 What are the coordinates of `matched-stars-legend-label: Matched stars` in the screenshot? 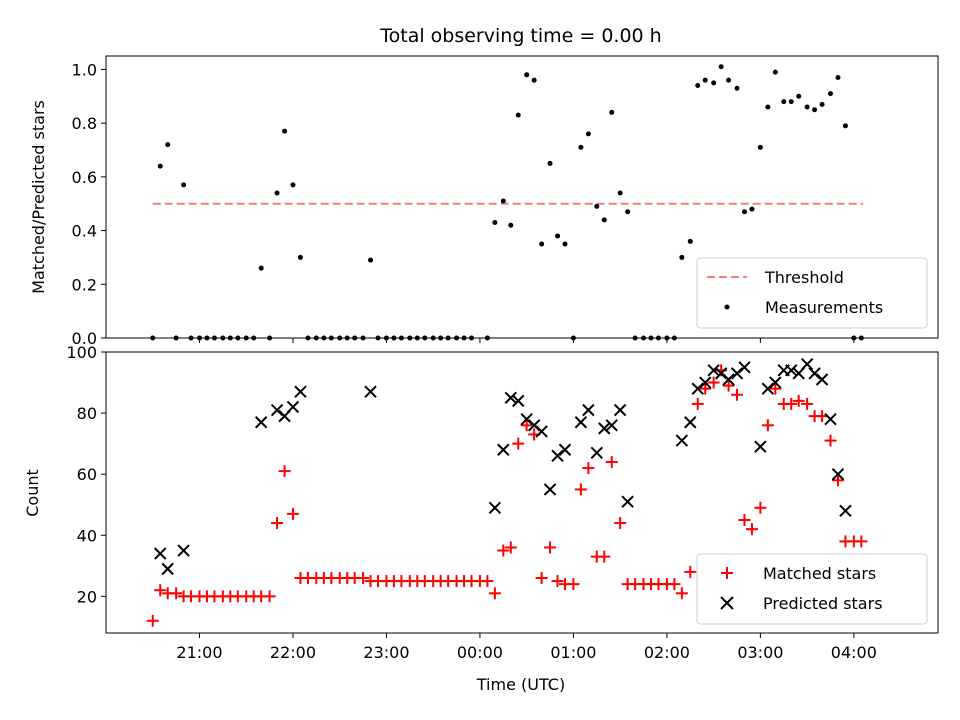 It's located at (819, 573).